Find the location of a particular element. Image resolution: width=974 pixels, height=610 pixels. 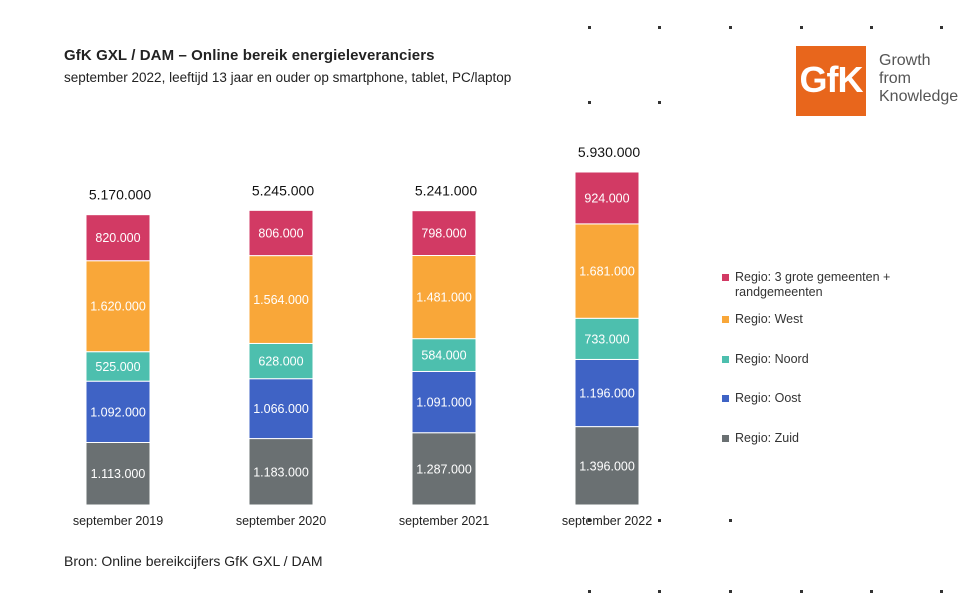

segment-value-label: 1.396.000 is located at coordinates (607, 466).